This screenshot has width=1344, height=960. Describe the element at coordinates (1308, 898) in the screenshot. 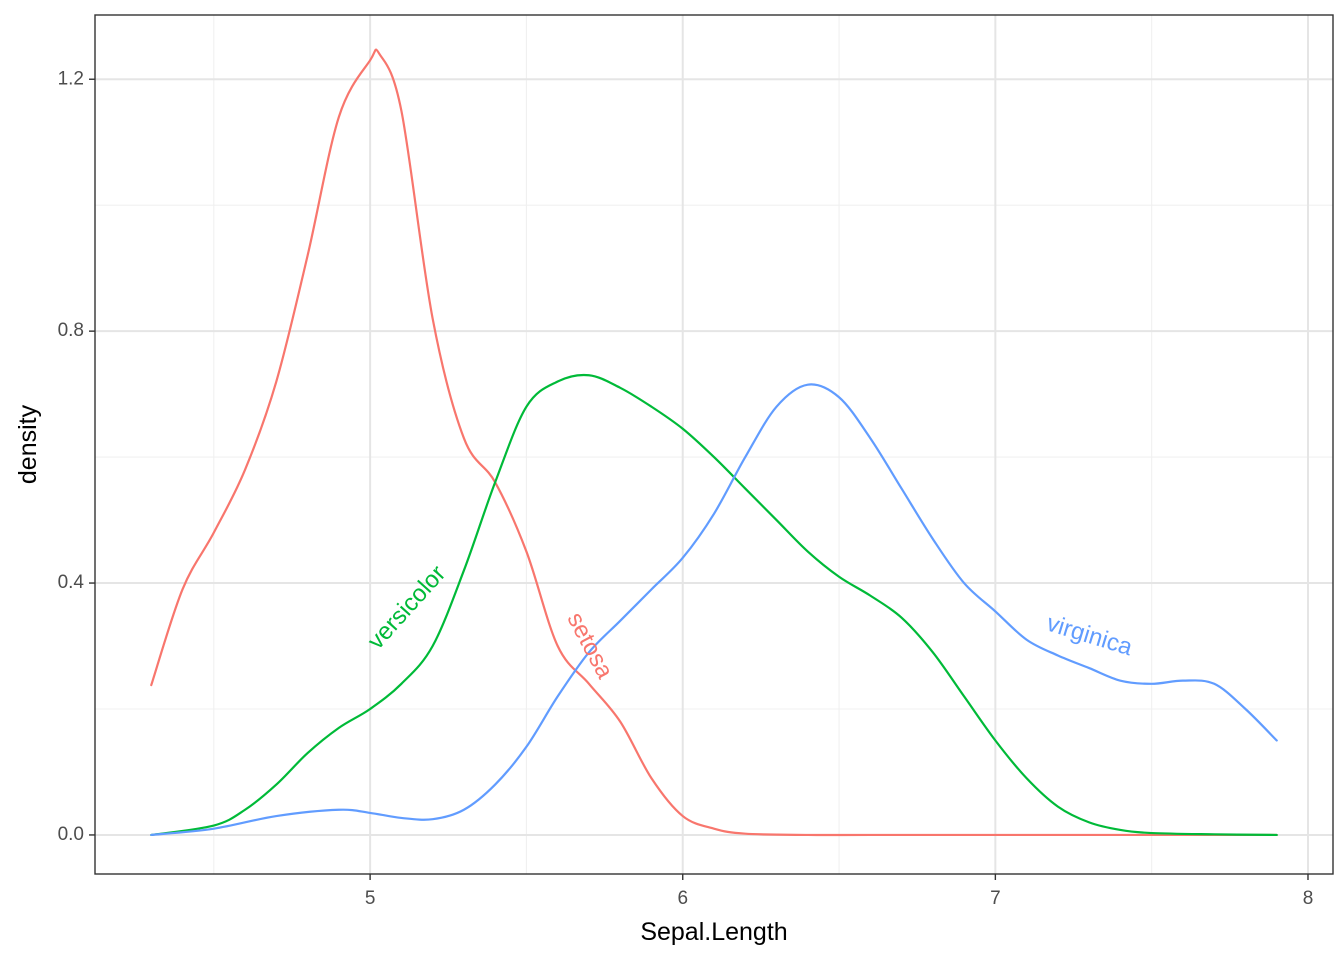

I see `x-tick-label: 8` at that location.